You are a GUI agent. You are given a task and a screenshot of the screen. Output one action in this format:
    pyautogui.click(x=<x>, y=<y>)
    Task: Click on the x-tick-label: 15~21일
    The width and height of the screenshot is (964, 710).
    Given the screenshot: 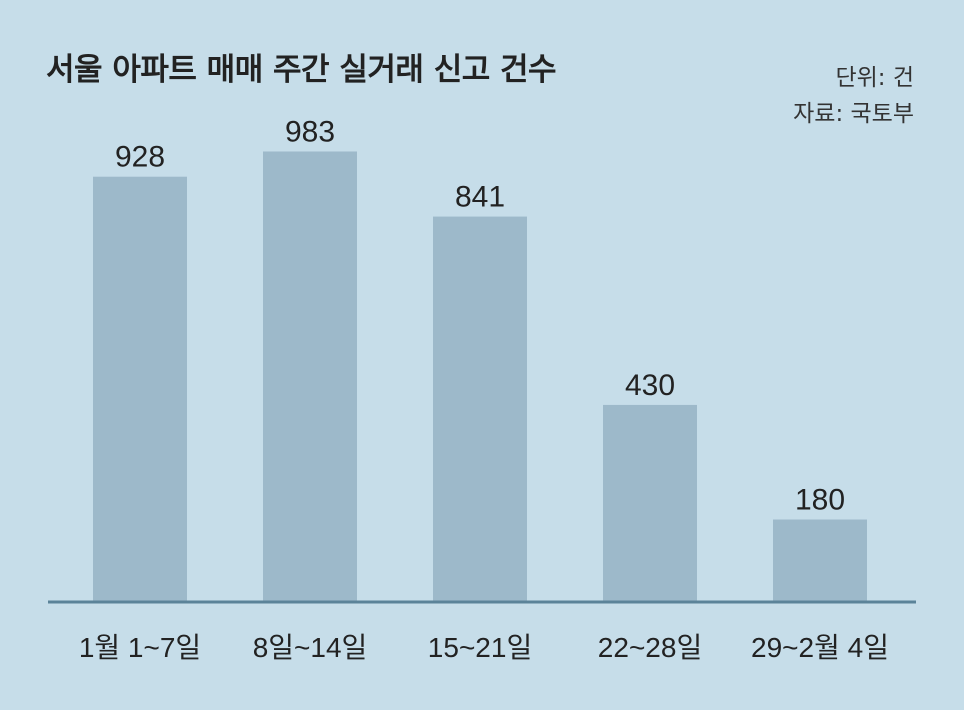 What is the action you would take?
    pyautogui.click(x=480, y=647)
    